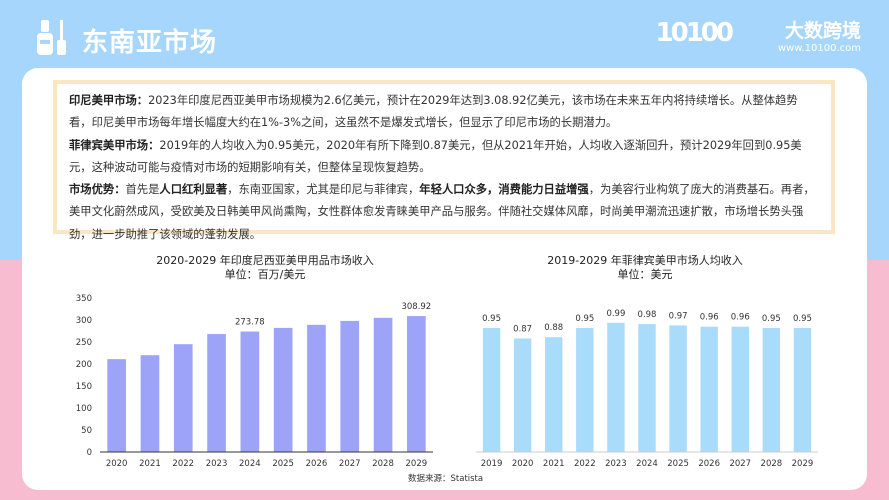 The image size is (889, 500). What do you see at coordinates (265, 274) in the screenshot?
I see `chart1-subtitle: 单位：百万/美元` at bounding box center [265, 274].